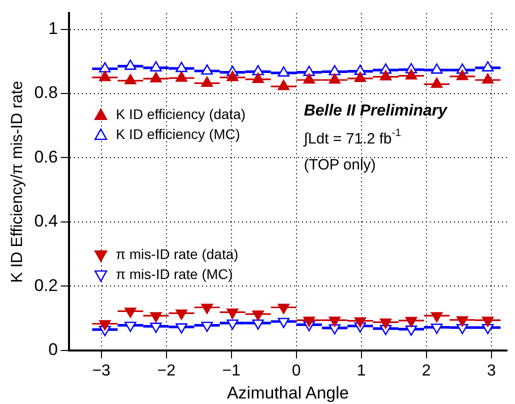  What do you see at coordinates (287, 392) in the screenshot?
I see `x-axis-title: Azimuthal Angle` at bounding box center [287, 392].